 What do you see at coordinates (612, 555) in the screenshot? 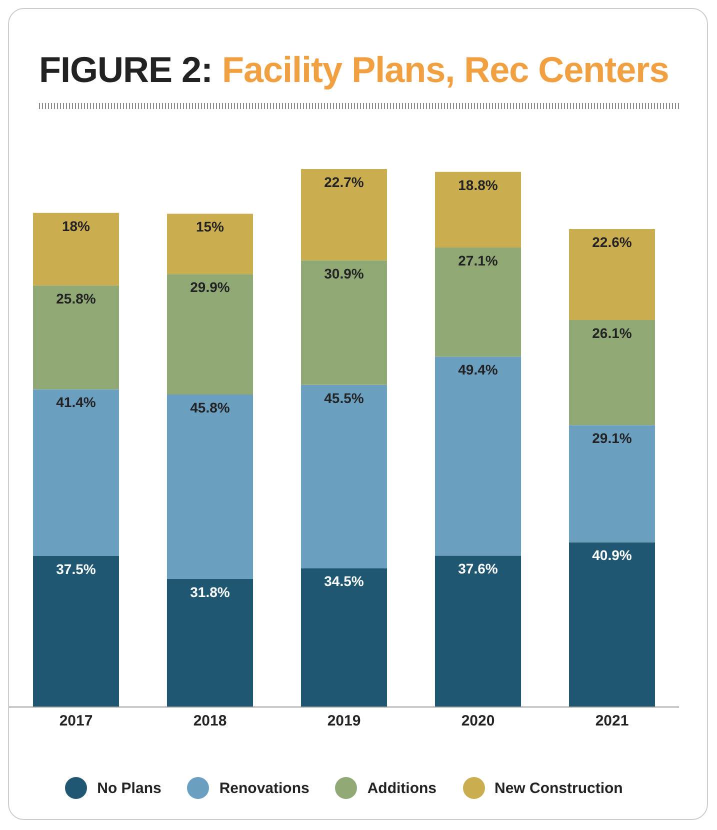
I see `data-label: 40.9%` at bounding box center [612, 555].